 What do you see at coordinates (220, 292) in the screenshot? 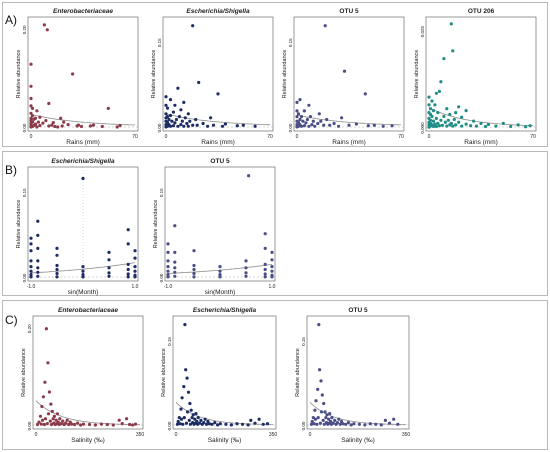
I see `x-axis-label: sin(Month)` at bounding box center [220, 292].